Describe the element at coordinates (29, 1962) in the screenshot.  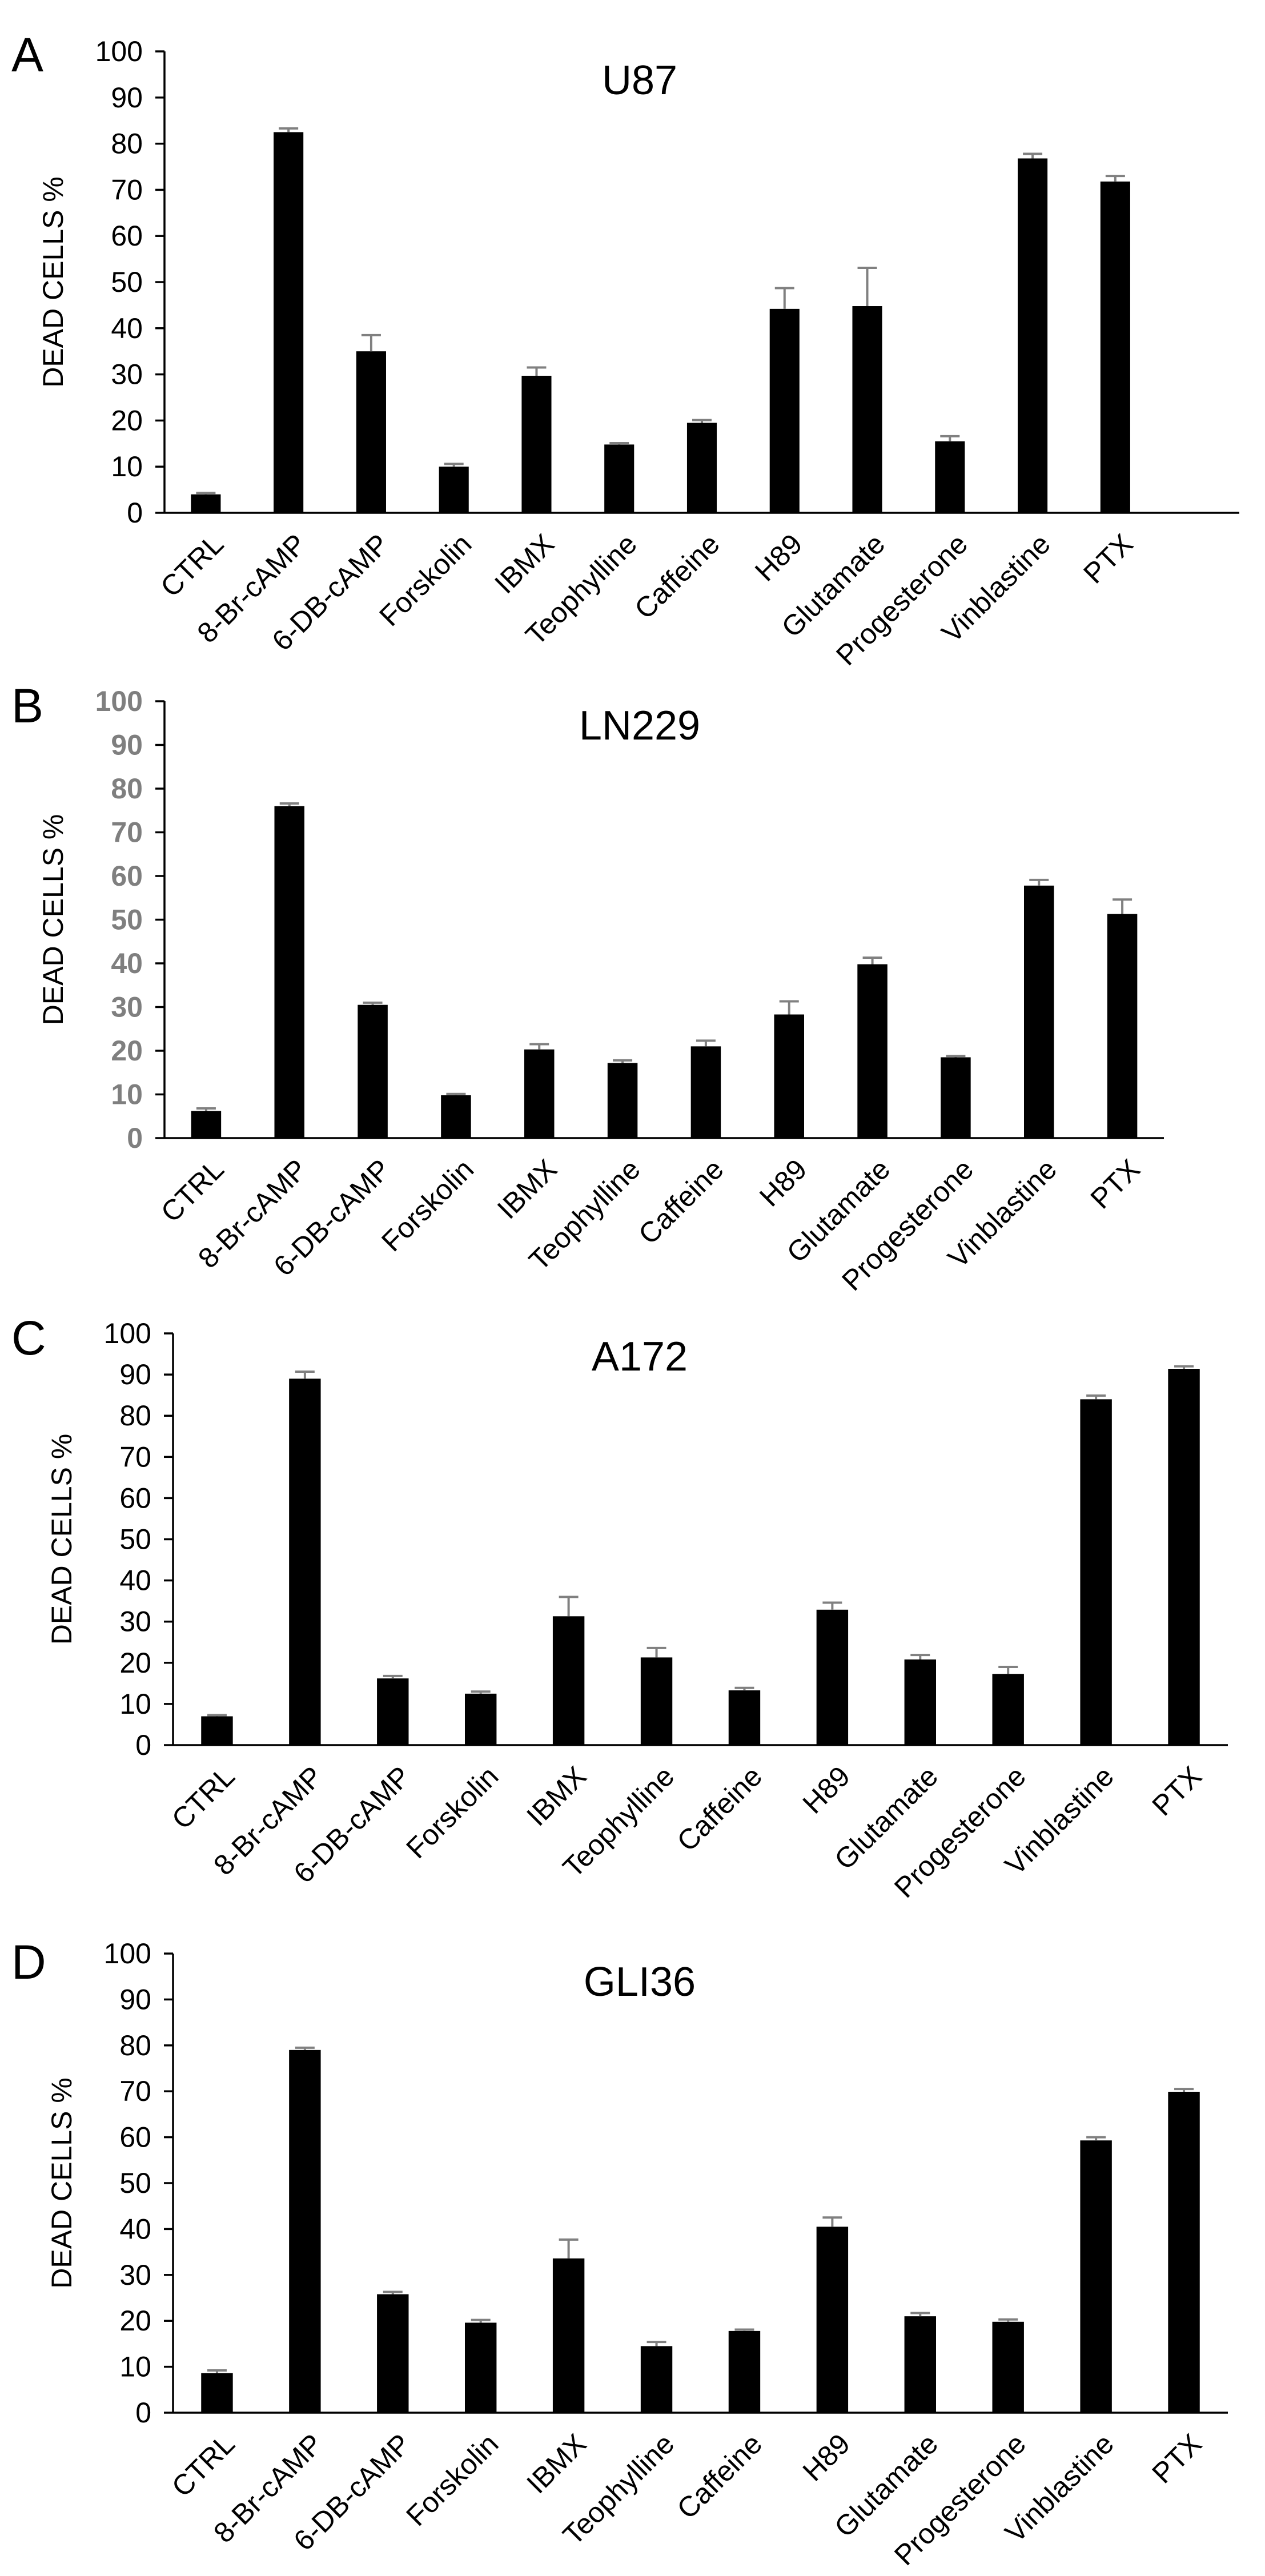
I see `panel-letter: D` at that location.